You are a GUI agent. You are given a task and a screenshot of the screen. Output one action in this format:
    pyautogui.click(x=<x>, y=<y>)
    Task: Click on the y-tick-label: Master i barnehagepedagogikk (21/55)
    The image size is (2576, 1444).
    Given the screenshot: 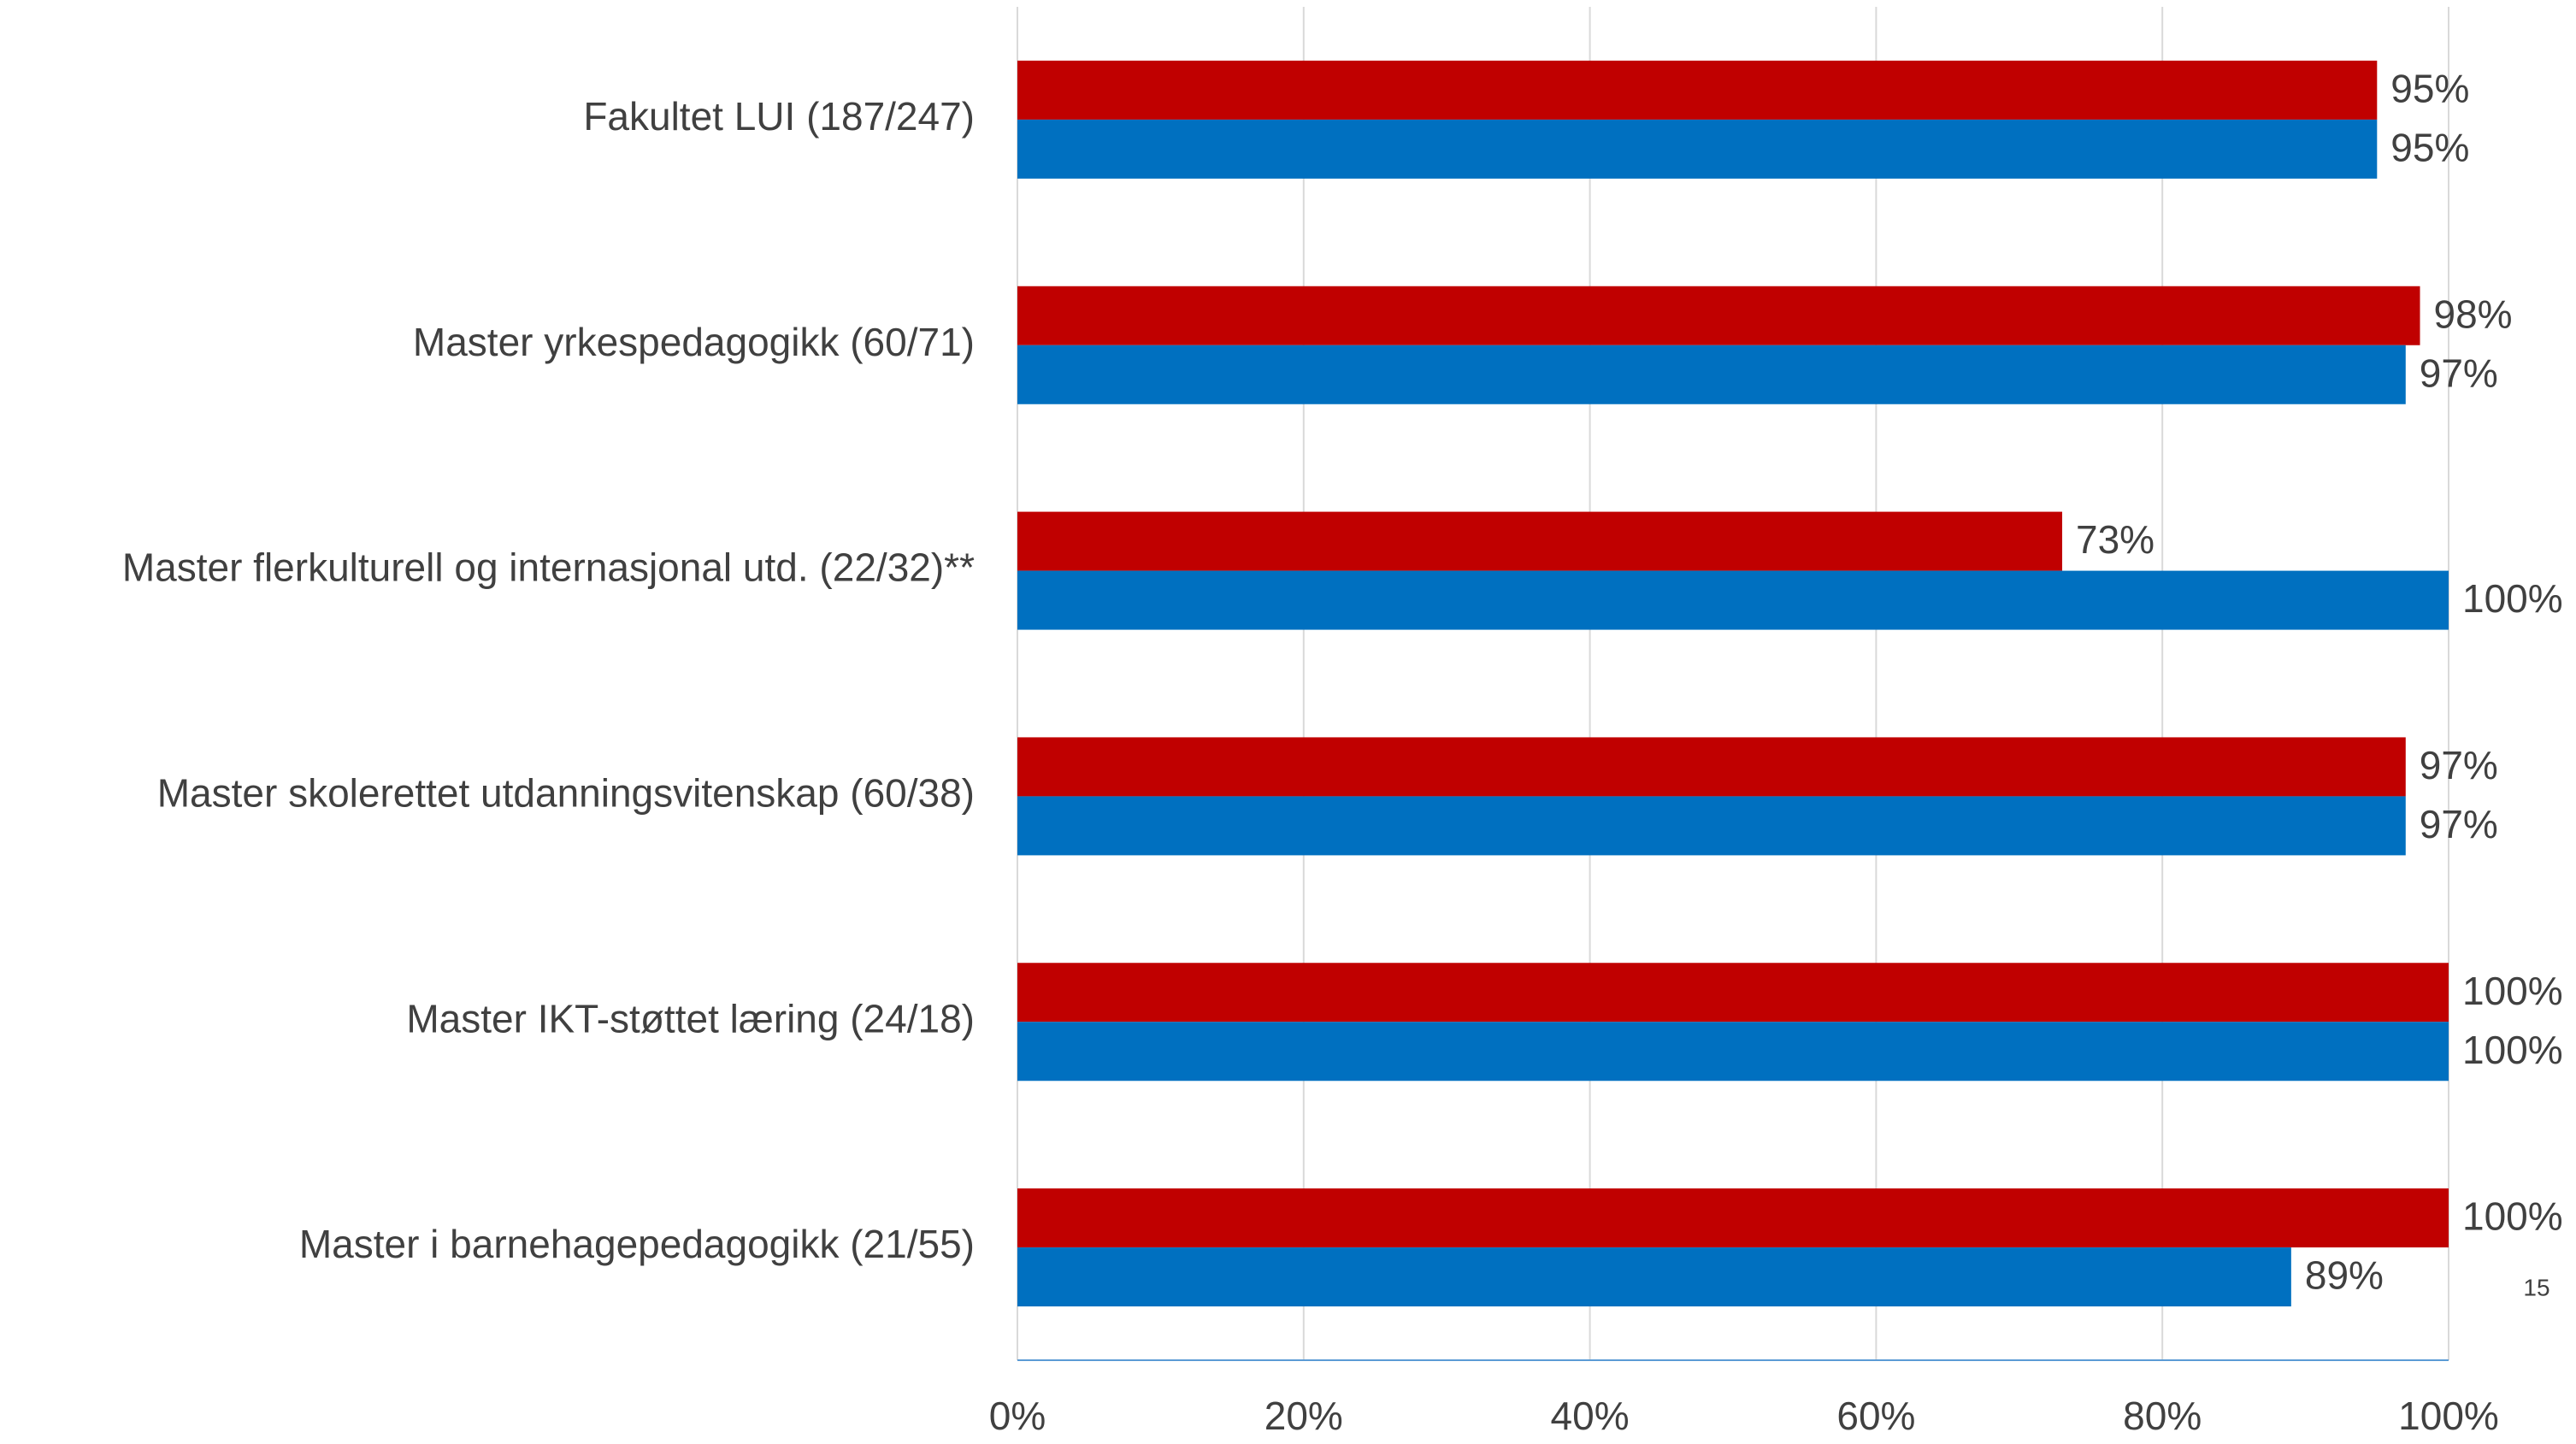 What is the action you would take?
    pyautogui.click(x=637, y=1244)
    